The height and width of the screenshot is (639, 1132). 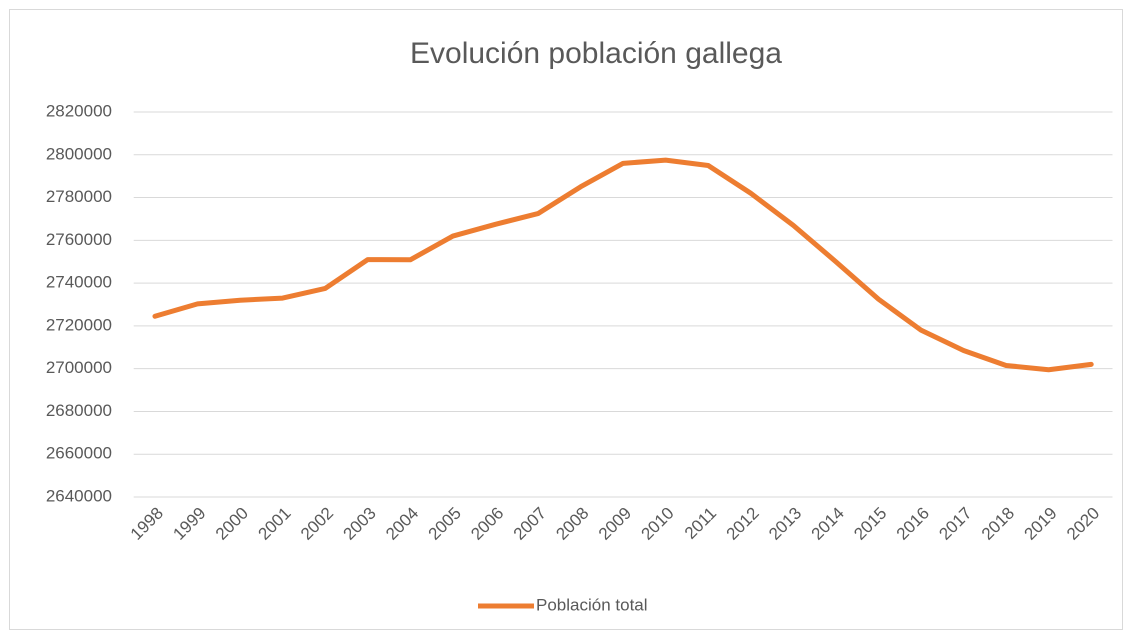 What do you see at coordinates (79, 410) in the screenshot?
I see `y-tick-label: 2680000` at bounding box center [79, 410].